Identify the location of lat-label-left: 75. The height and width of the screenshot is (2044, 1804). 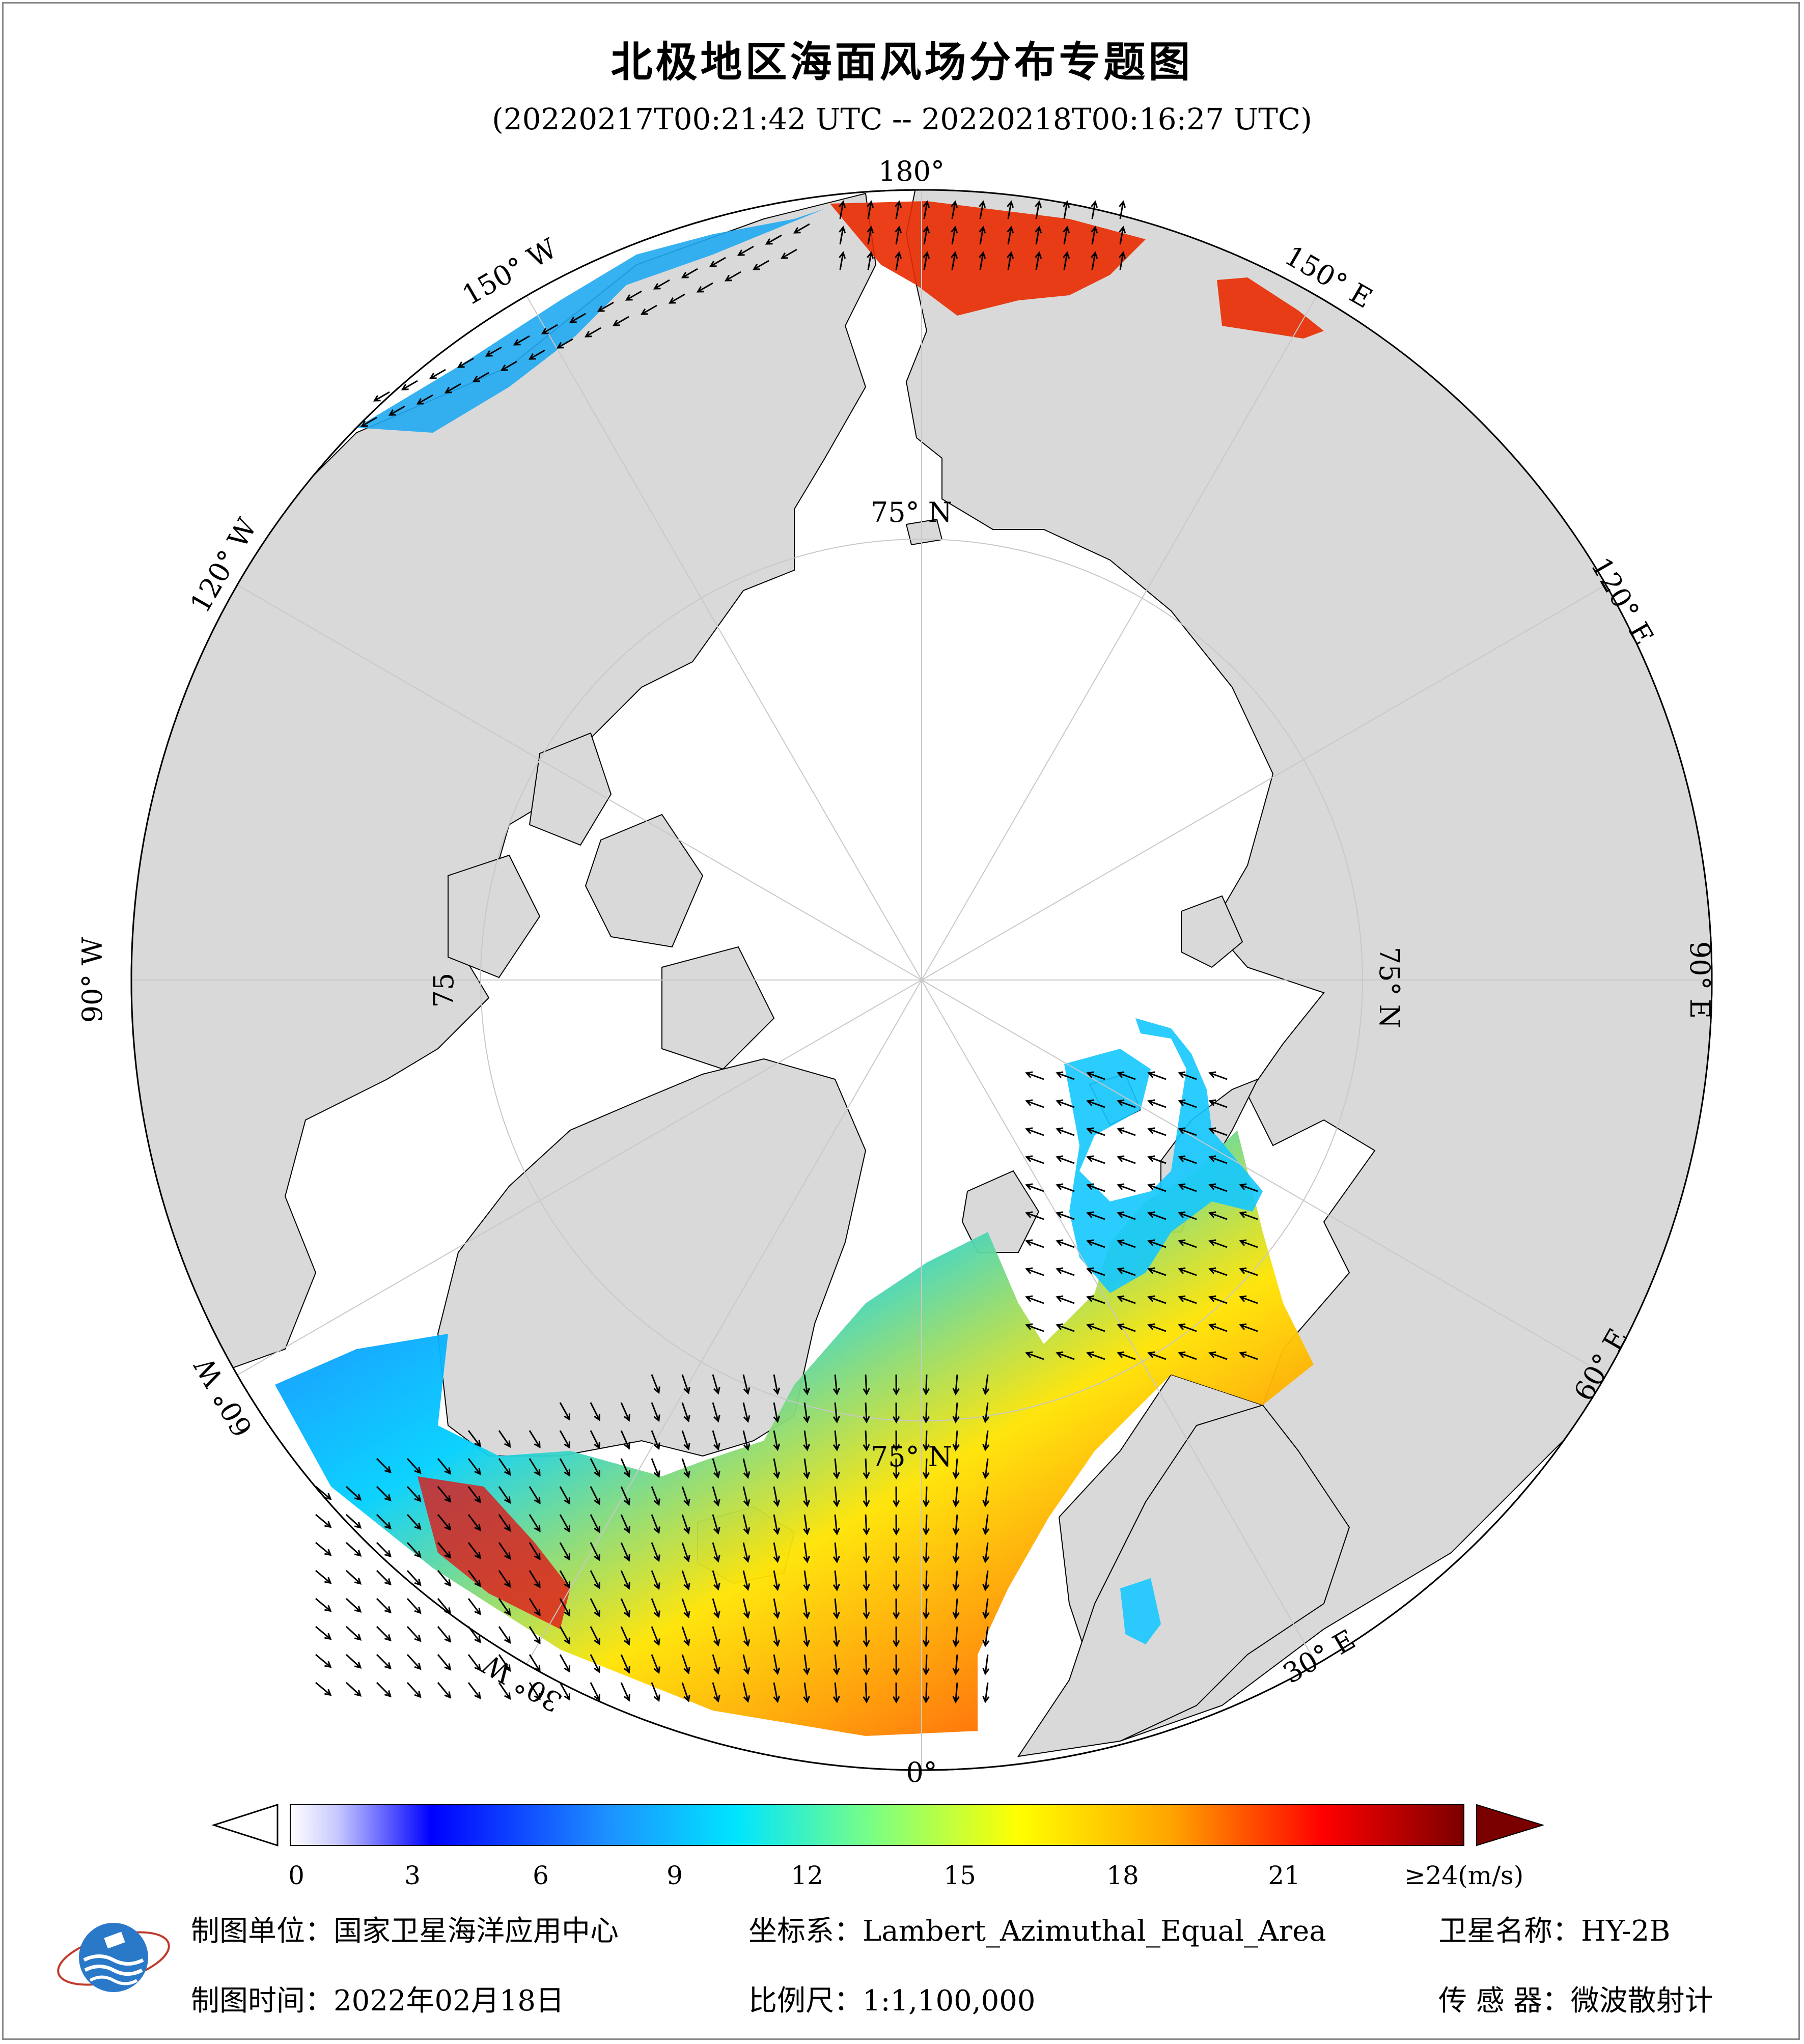
(444, 990).